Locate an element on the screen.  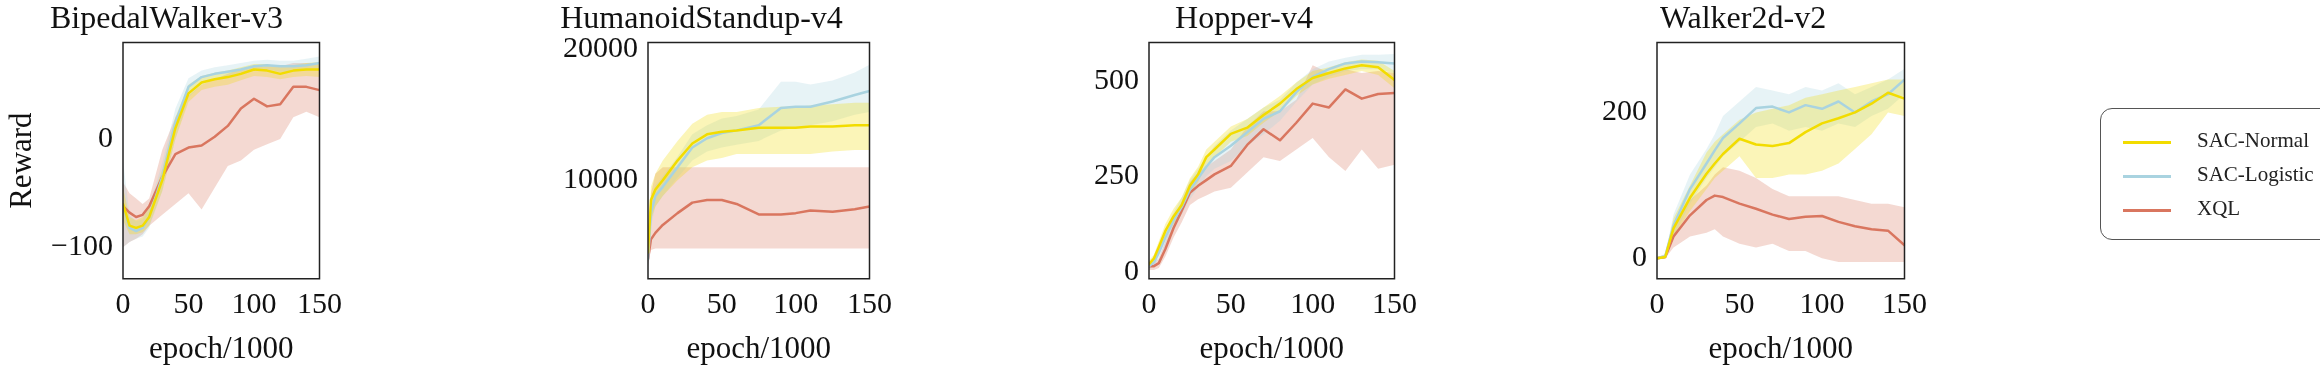
y-tick-label: 500 is located at coordinates (1116, 78).